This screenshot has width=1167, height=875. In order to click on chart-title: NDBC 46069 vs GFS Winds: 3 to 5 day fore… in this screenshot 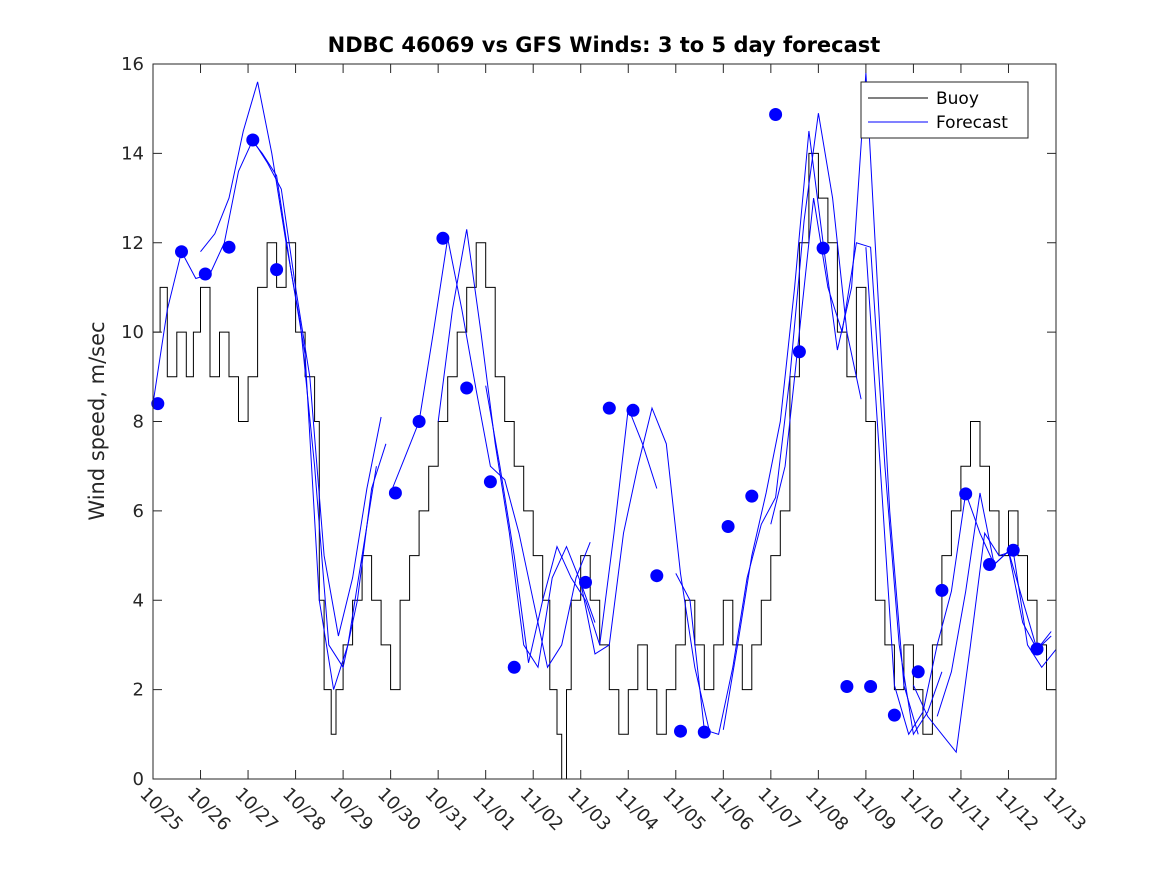, I will do `click(604, 45)`.